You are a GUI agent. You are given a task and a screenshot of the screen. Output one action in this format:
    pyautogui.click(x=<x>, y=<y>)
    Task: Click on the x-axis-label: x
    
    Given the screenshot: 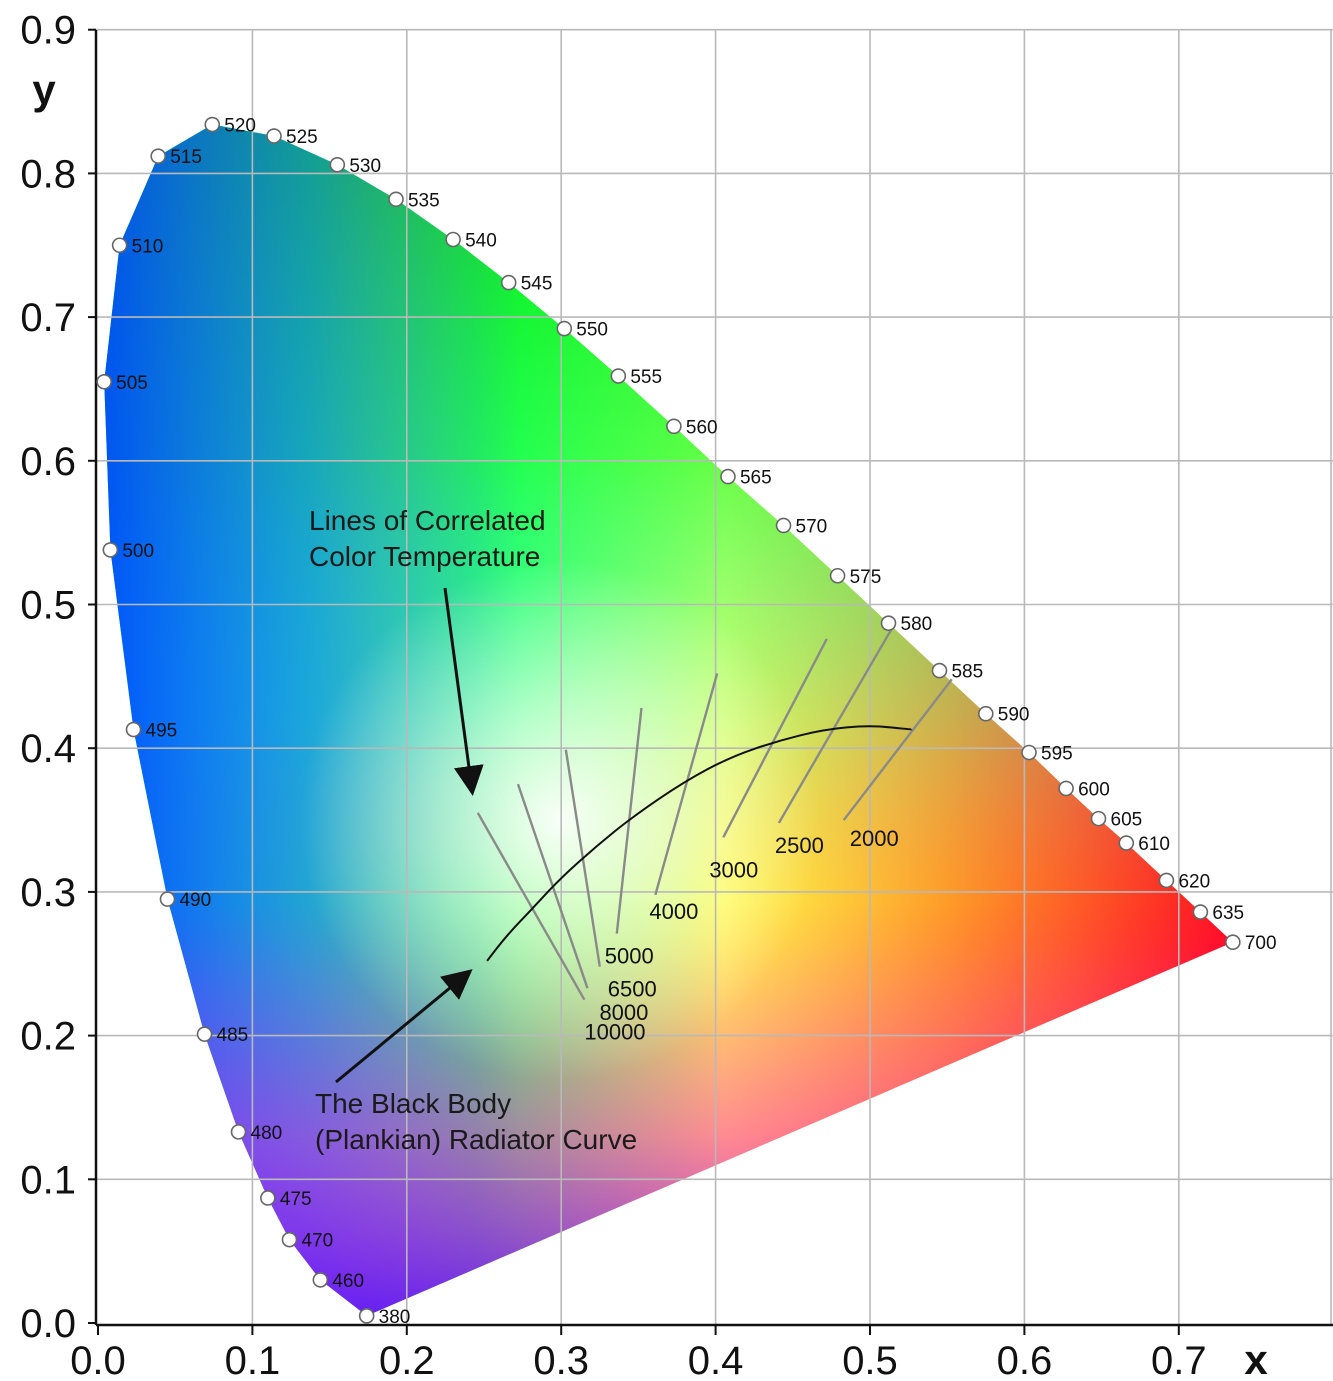 What is the action you would take?
    pyautogui.click(x=1256, y=1358)
    